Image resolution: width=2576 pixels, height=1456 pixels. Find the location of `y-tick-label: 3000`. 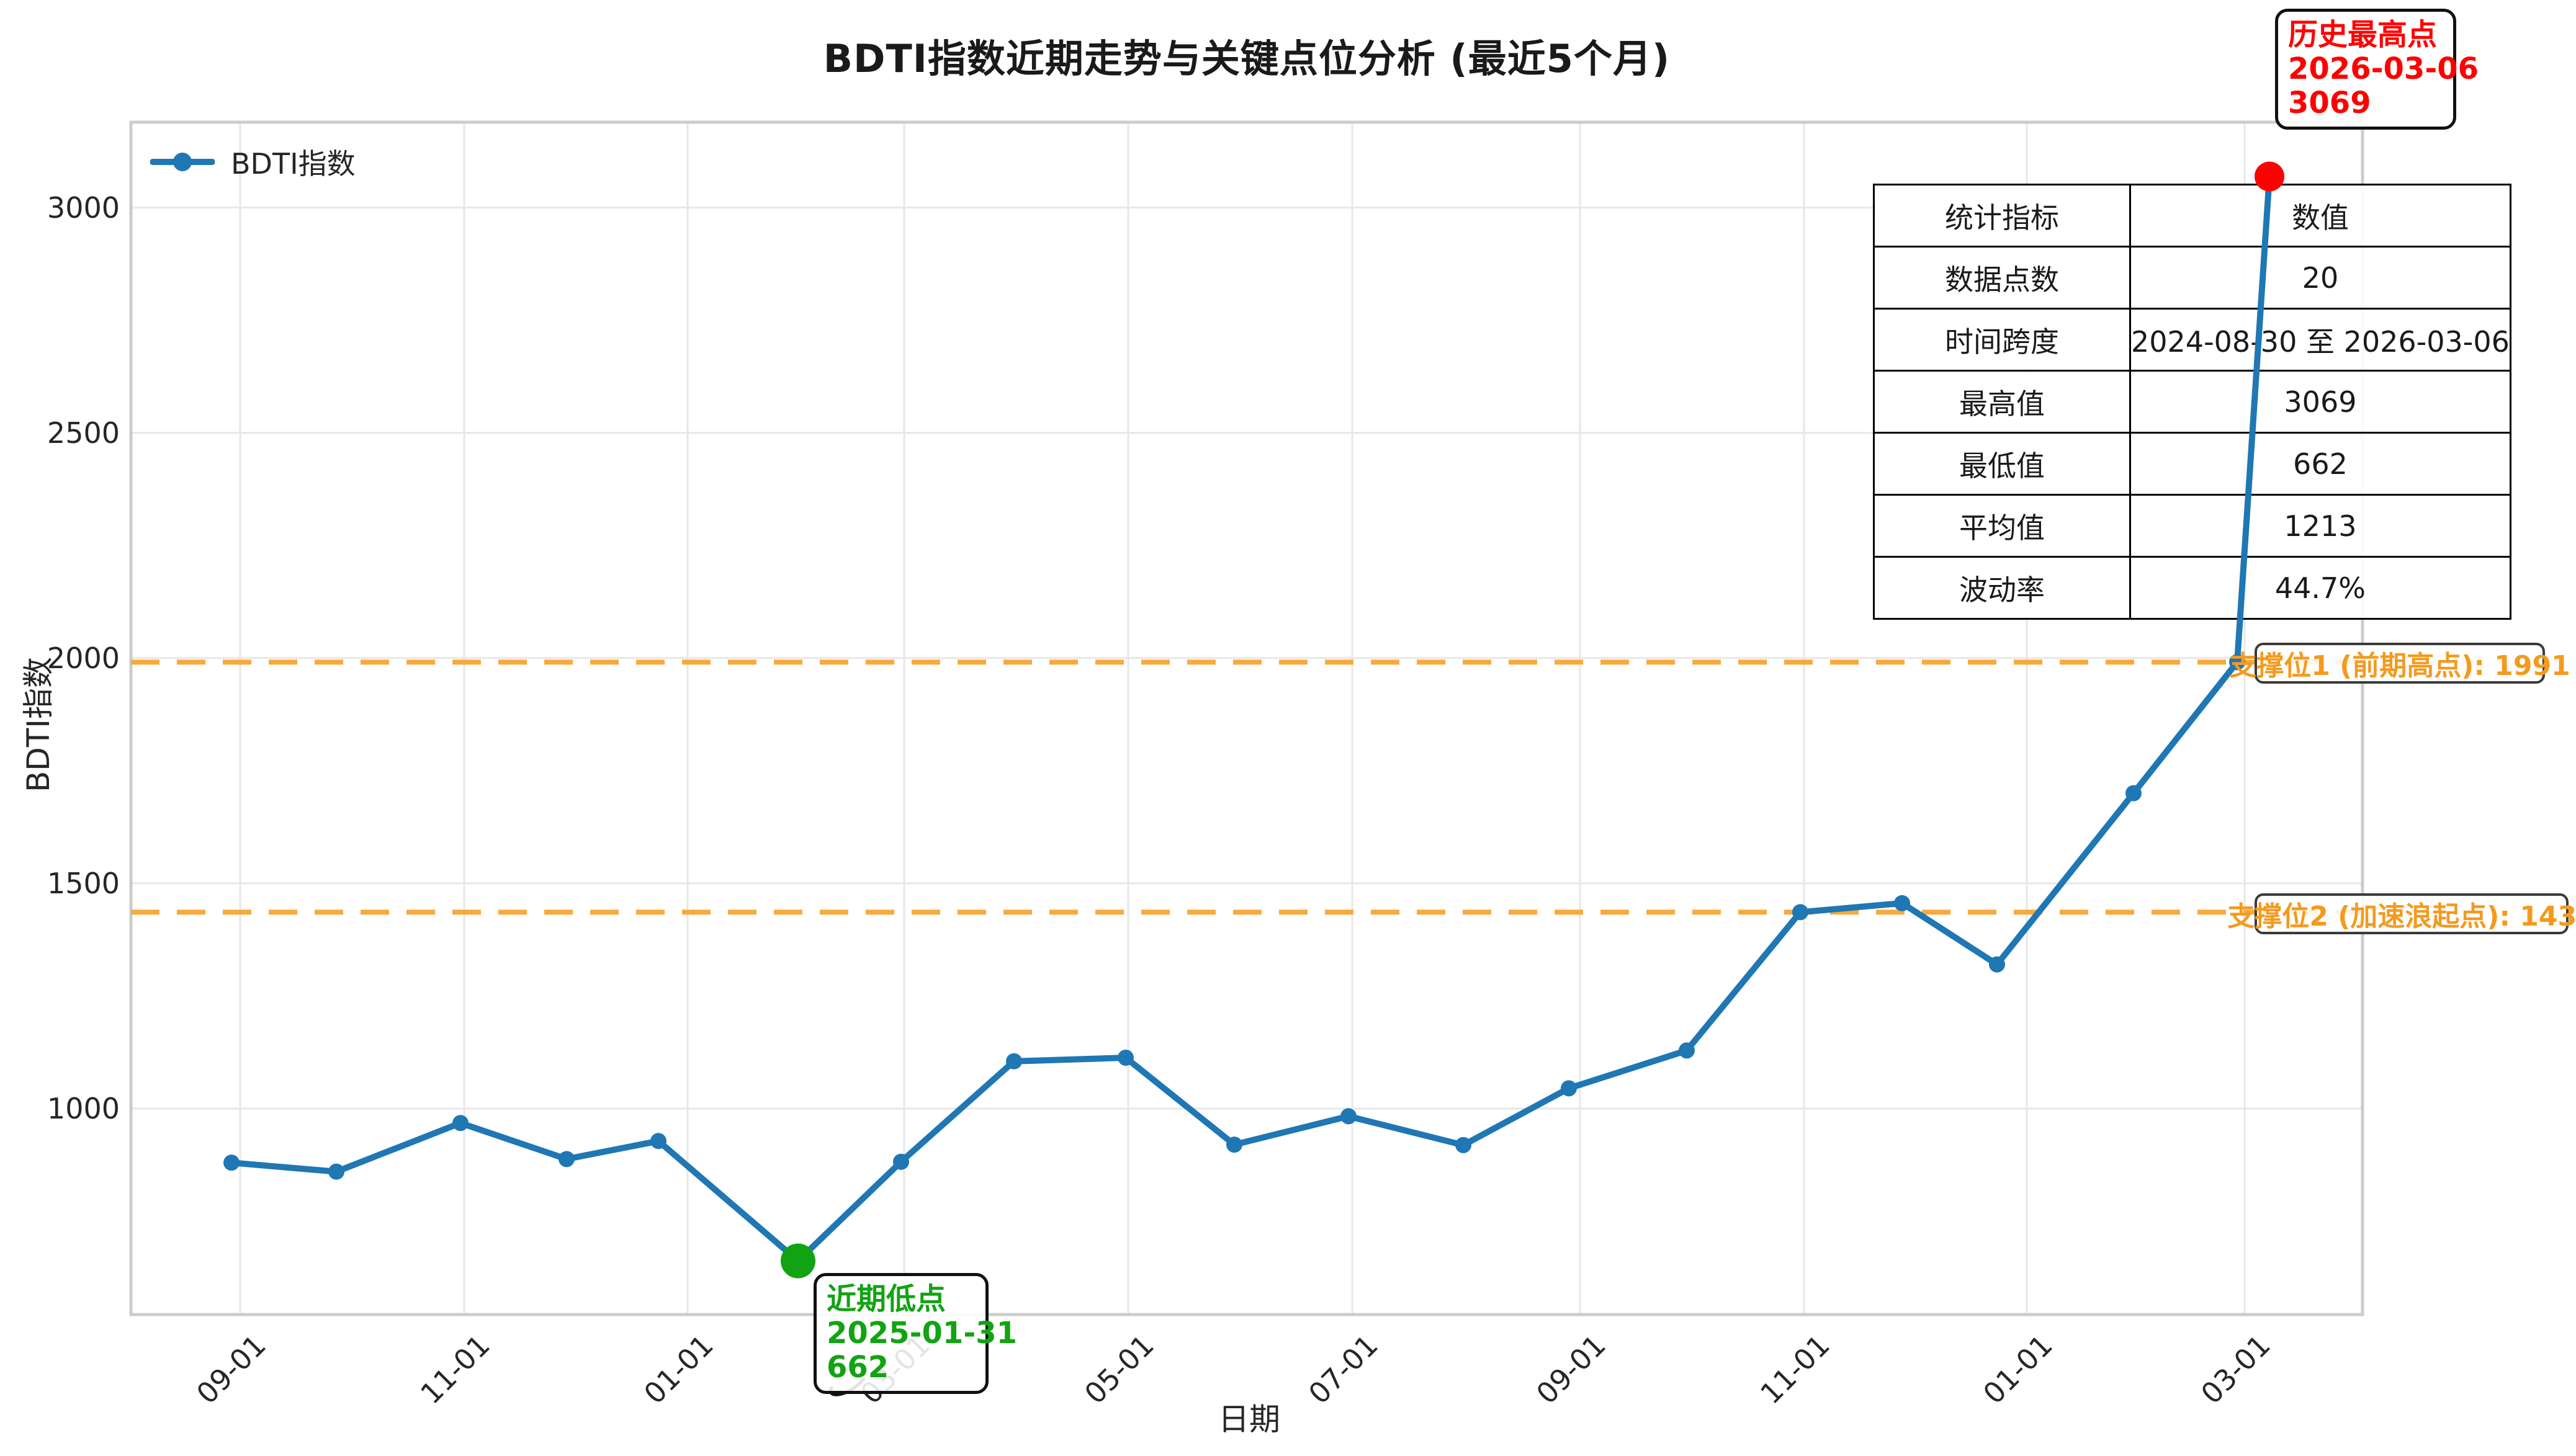

y-tick-label: 3000 is located at coordinates (83, 207).